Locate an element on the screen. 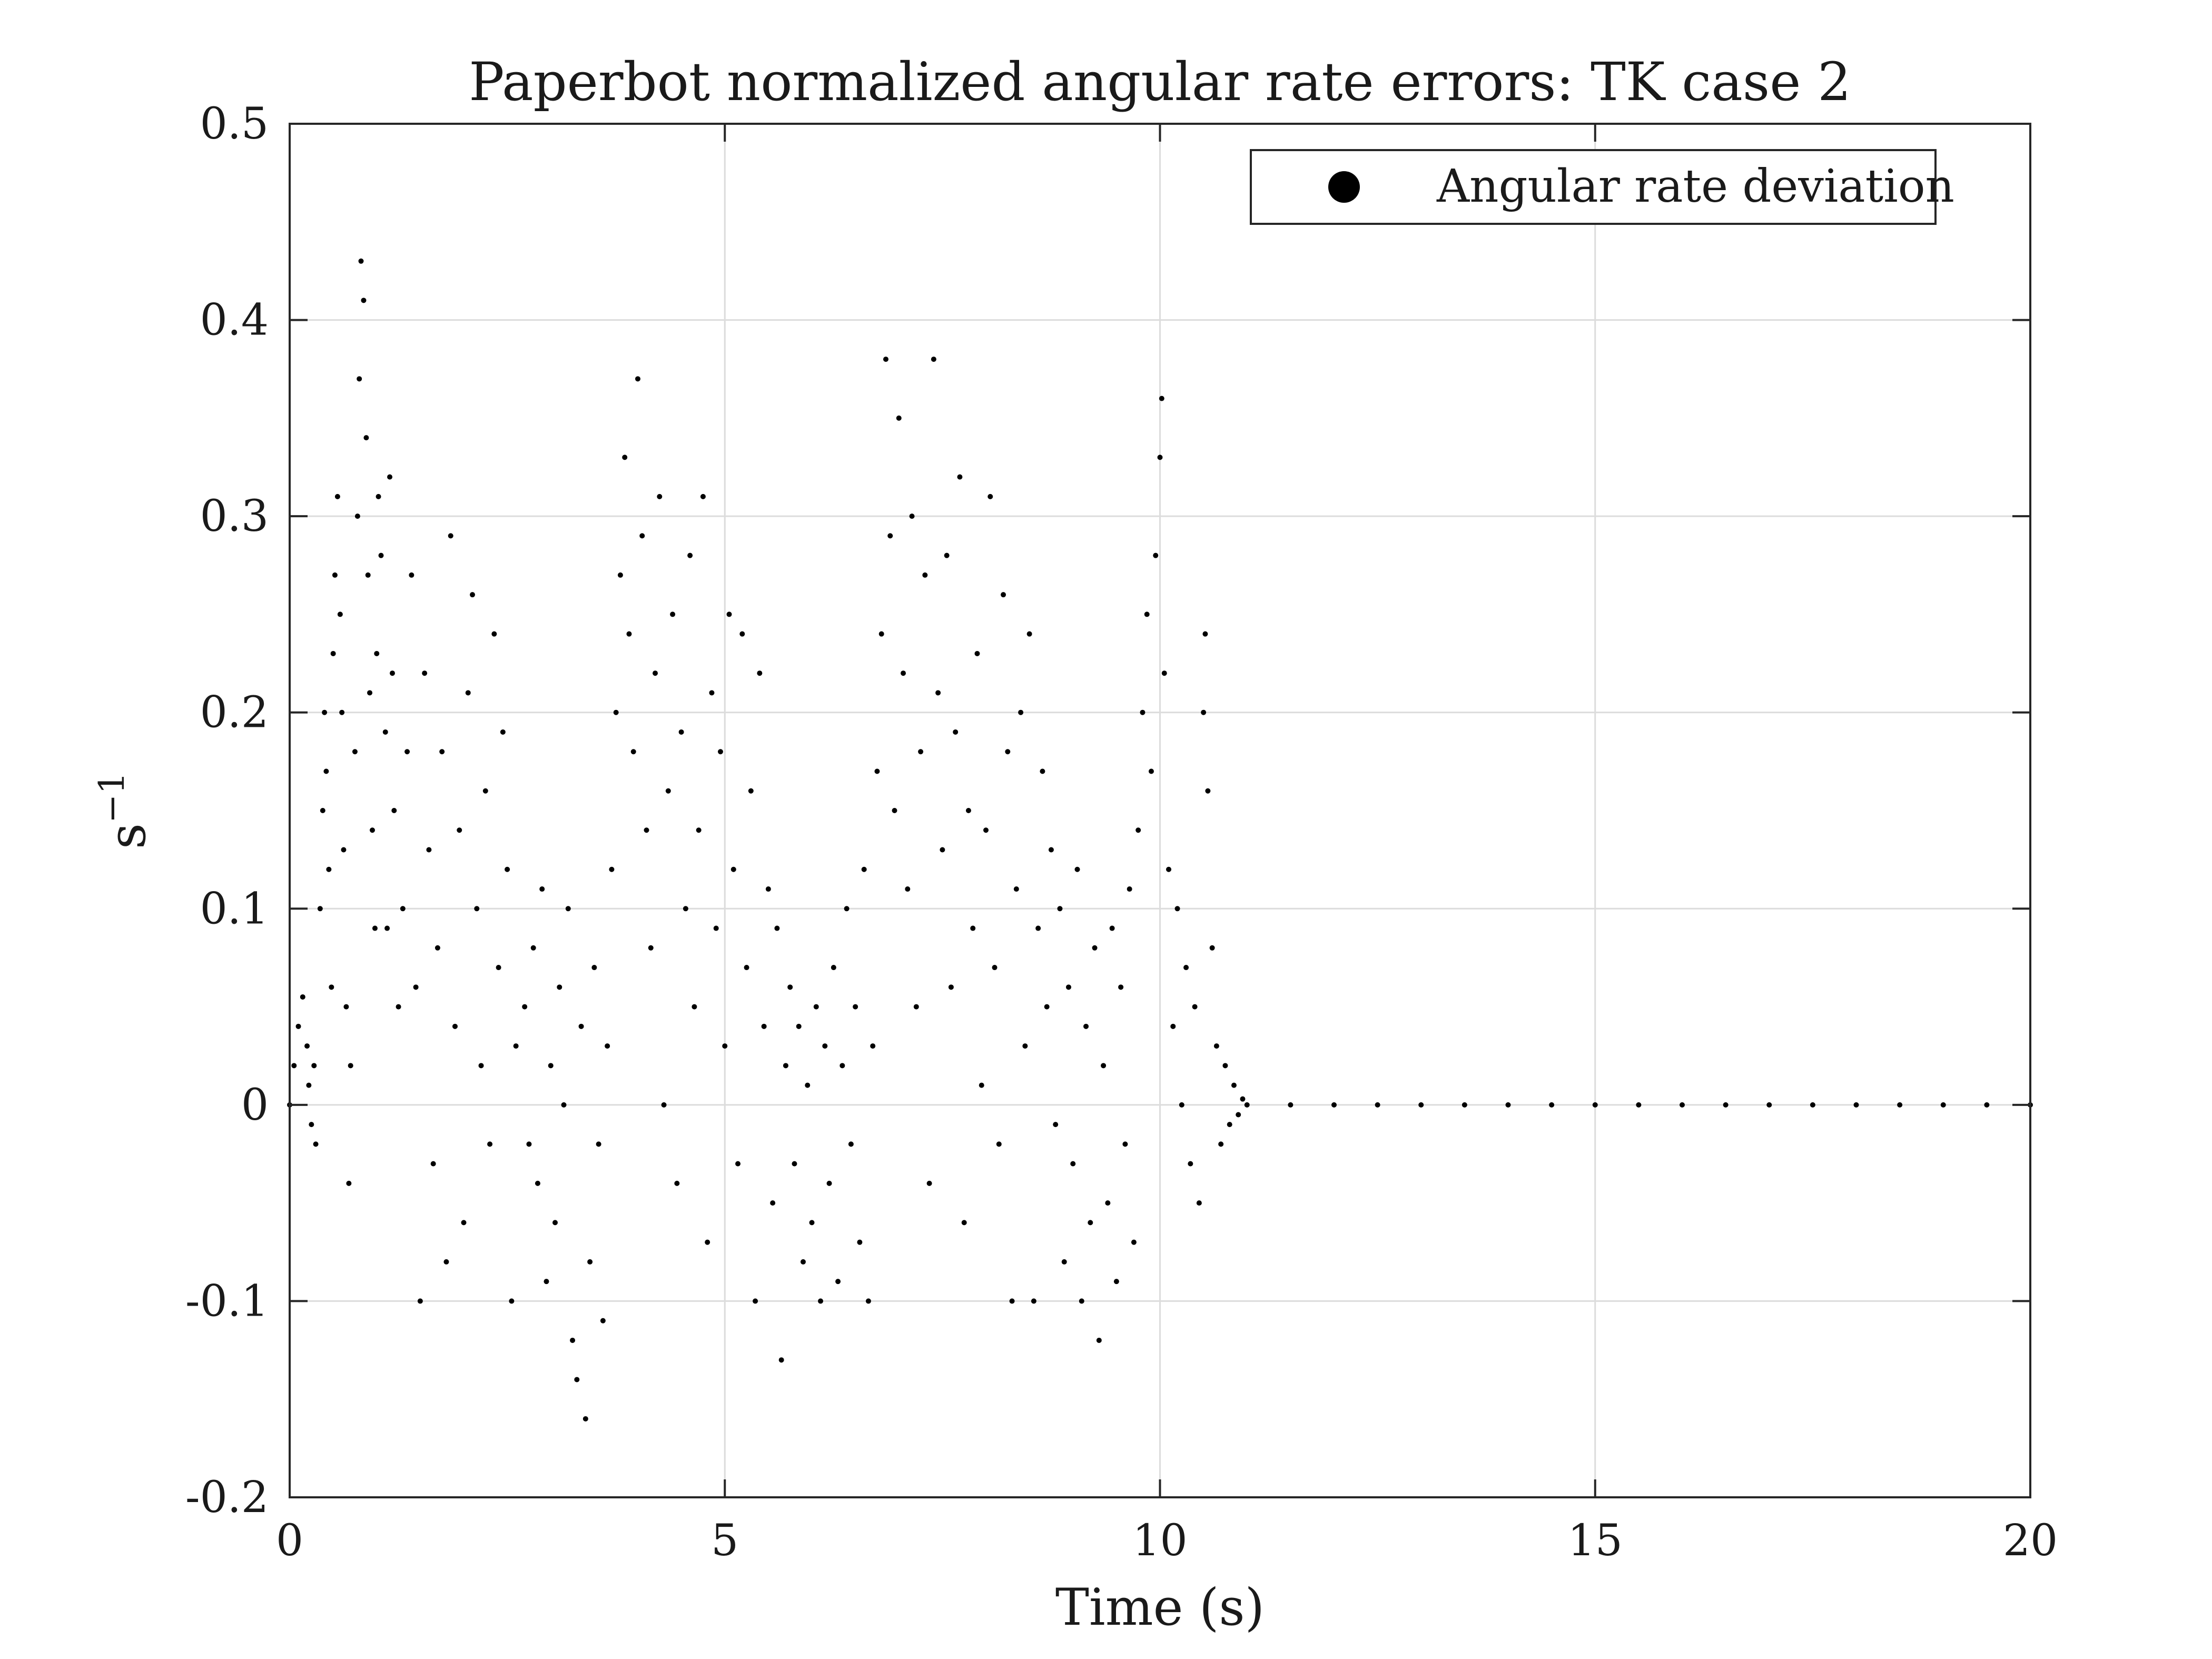 The image size is (2212, 1659). legend: Angular rate deviation is located at coordinates (1602, 187).